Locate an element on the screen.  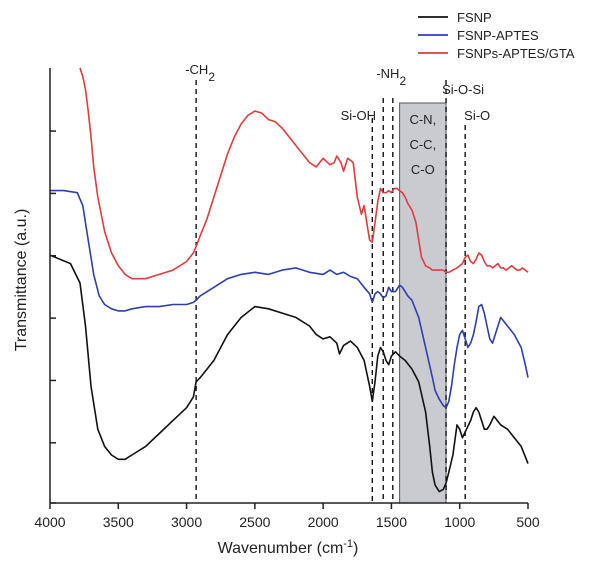
x-tick-label: 2000 is located at coordinates (323, 522).